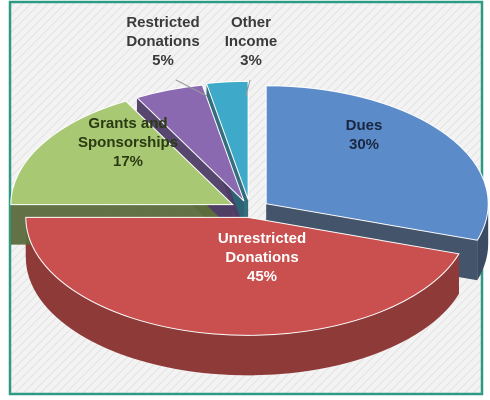 The width and height of the screenshot is (490, 400). I want to click on slice-pct-label: 5%, so click(163, 60).